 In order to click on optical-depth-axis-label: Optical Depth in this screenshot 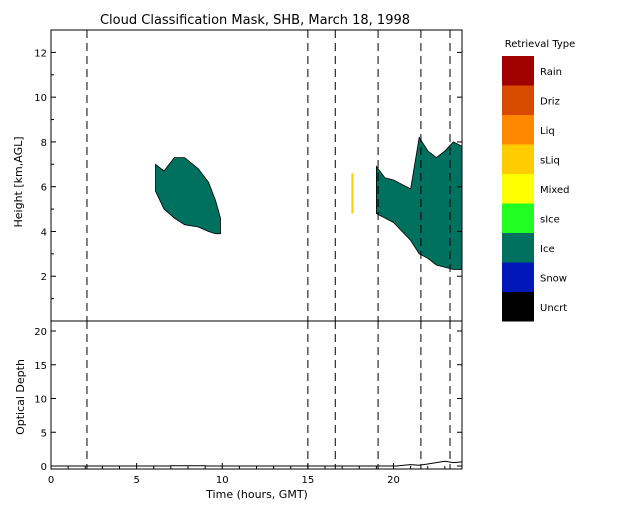, I will do `click(20, 397)`.